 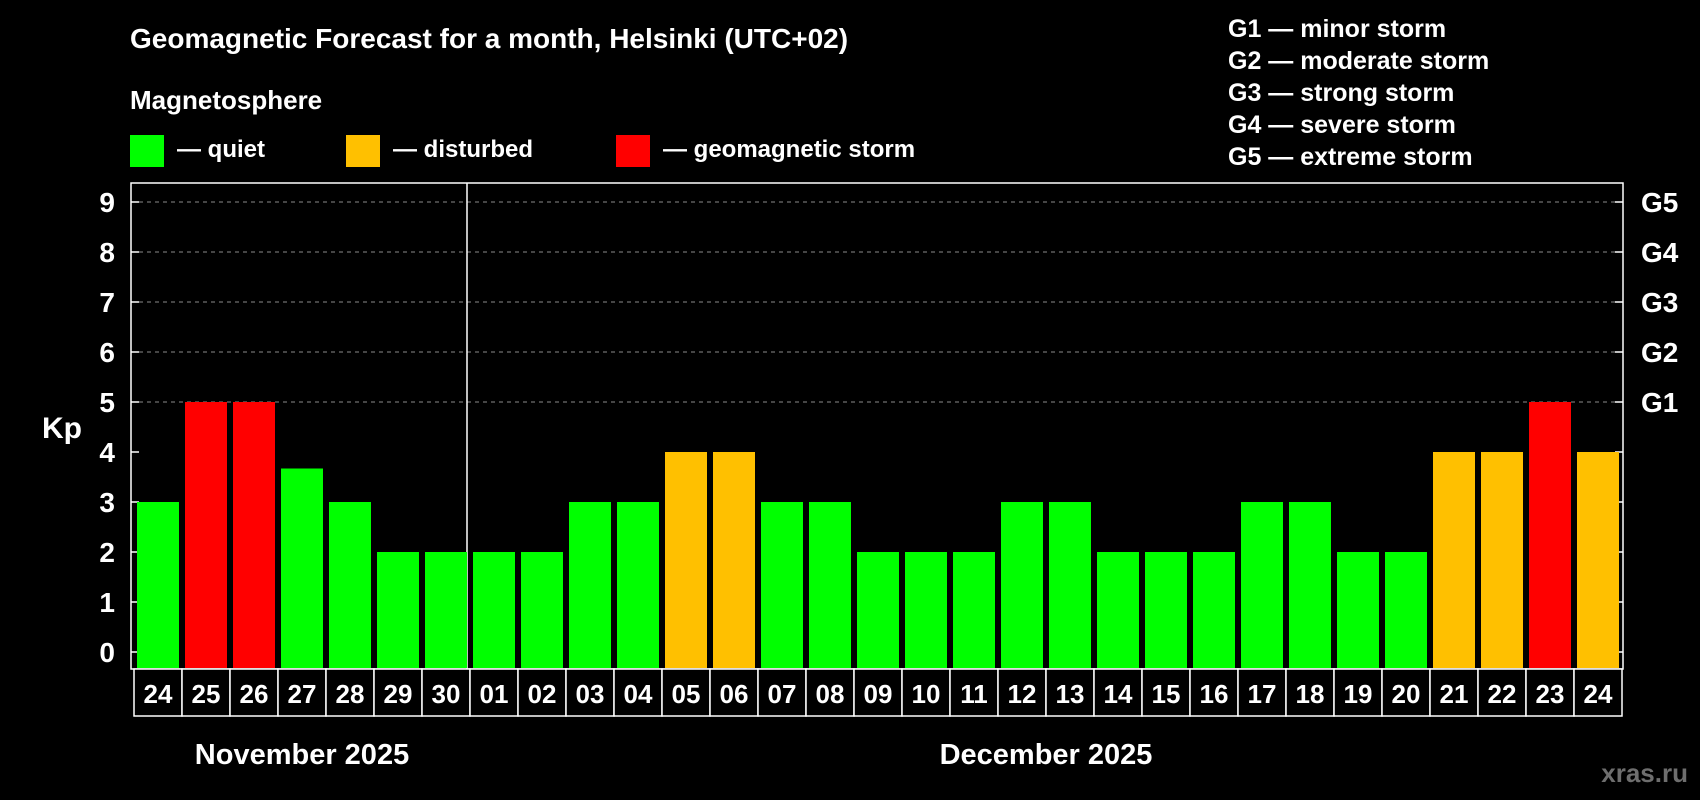 What do you see at coordinates (1659, 352) in the screenshot?
I see `storm-level-label: G2` at bounding box center [1659, 352].